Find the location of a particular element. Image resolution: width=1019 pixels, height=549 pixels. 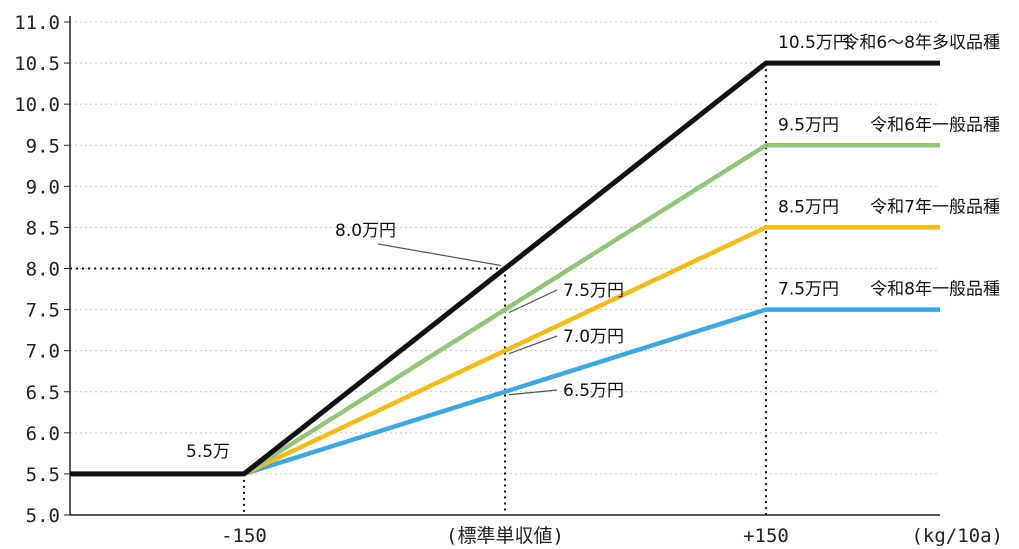

y-tick-label: 7.0 is located at coordinates (43, 352).